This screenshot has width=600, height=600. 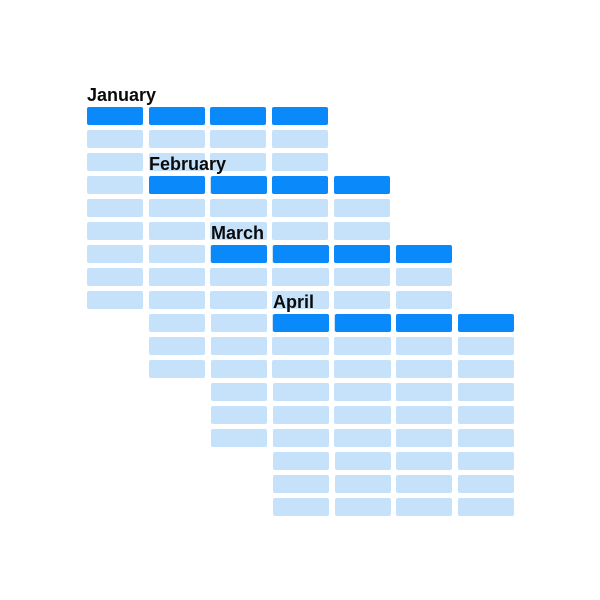 What do you see at coordinates (294, 302) in the screenshot?
I see `month-label-april: April` at bounding box center [294, 302].